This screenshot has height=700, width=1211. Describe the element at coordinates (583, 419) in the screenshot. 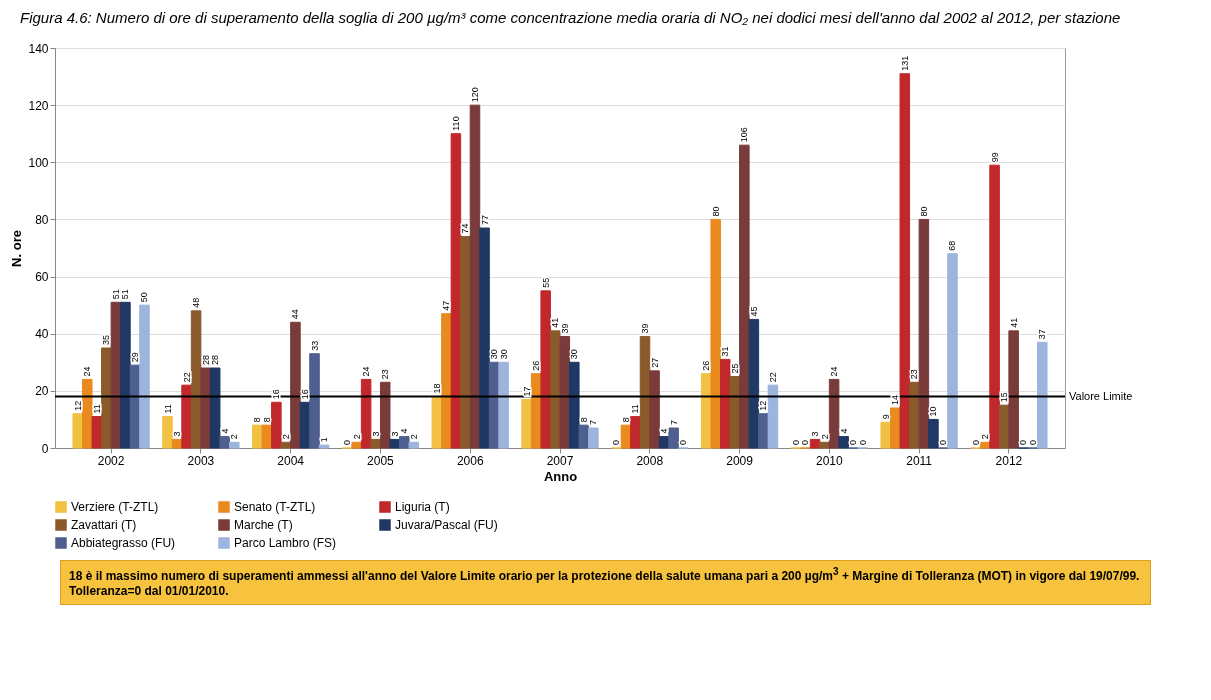

I see `data-label: 8` at that location.